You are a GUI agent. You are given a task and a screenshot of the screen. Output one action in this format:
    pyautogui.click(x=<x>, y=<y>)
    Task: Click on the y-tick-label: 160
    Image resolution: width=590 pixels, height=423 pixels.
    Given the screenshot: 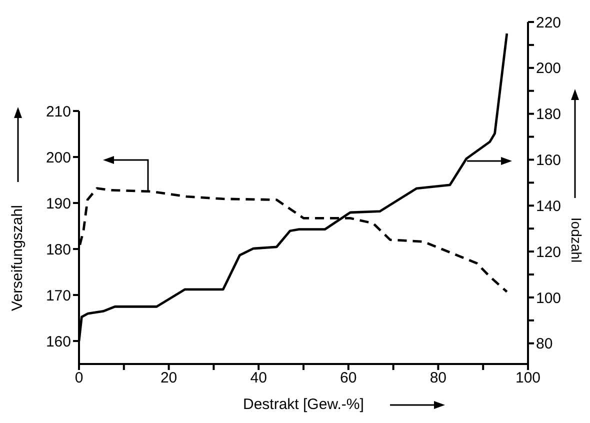 What is the action you would take?
    pyautogui.click(x=58, y=341)
    